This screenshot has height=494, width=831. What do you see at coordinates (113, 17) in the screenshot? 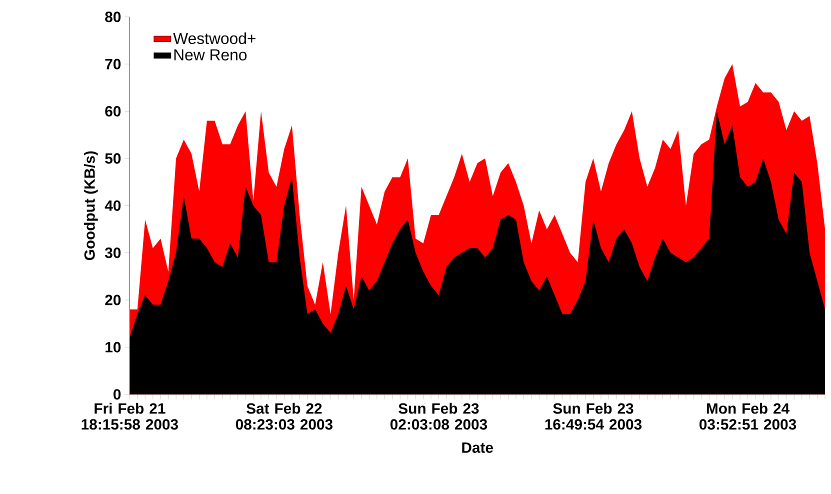
I see `y-tick-label: 80` at bounding box center [113, 17].